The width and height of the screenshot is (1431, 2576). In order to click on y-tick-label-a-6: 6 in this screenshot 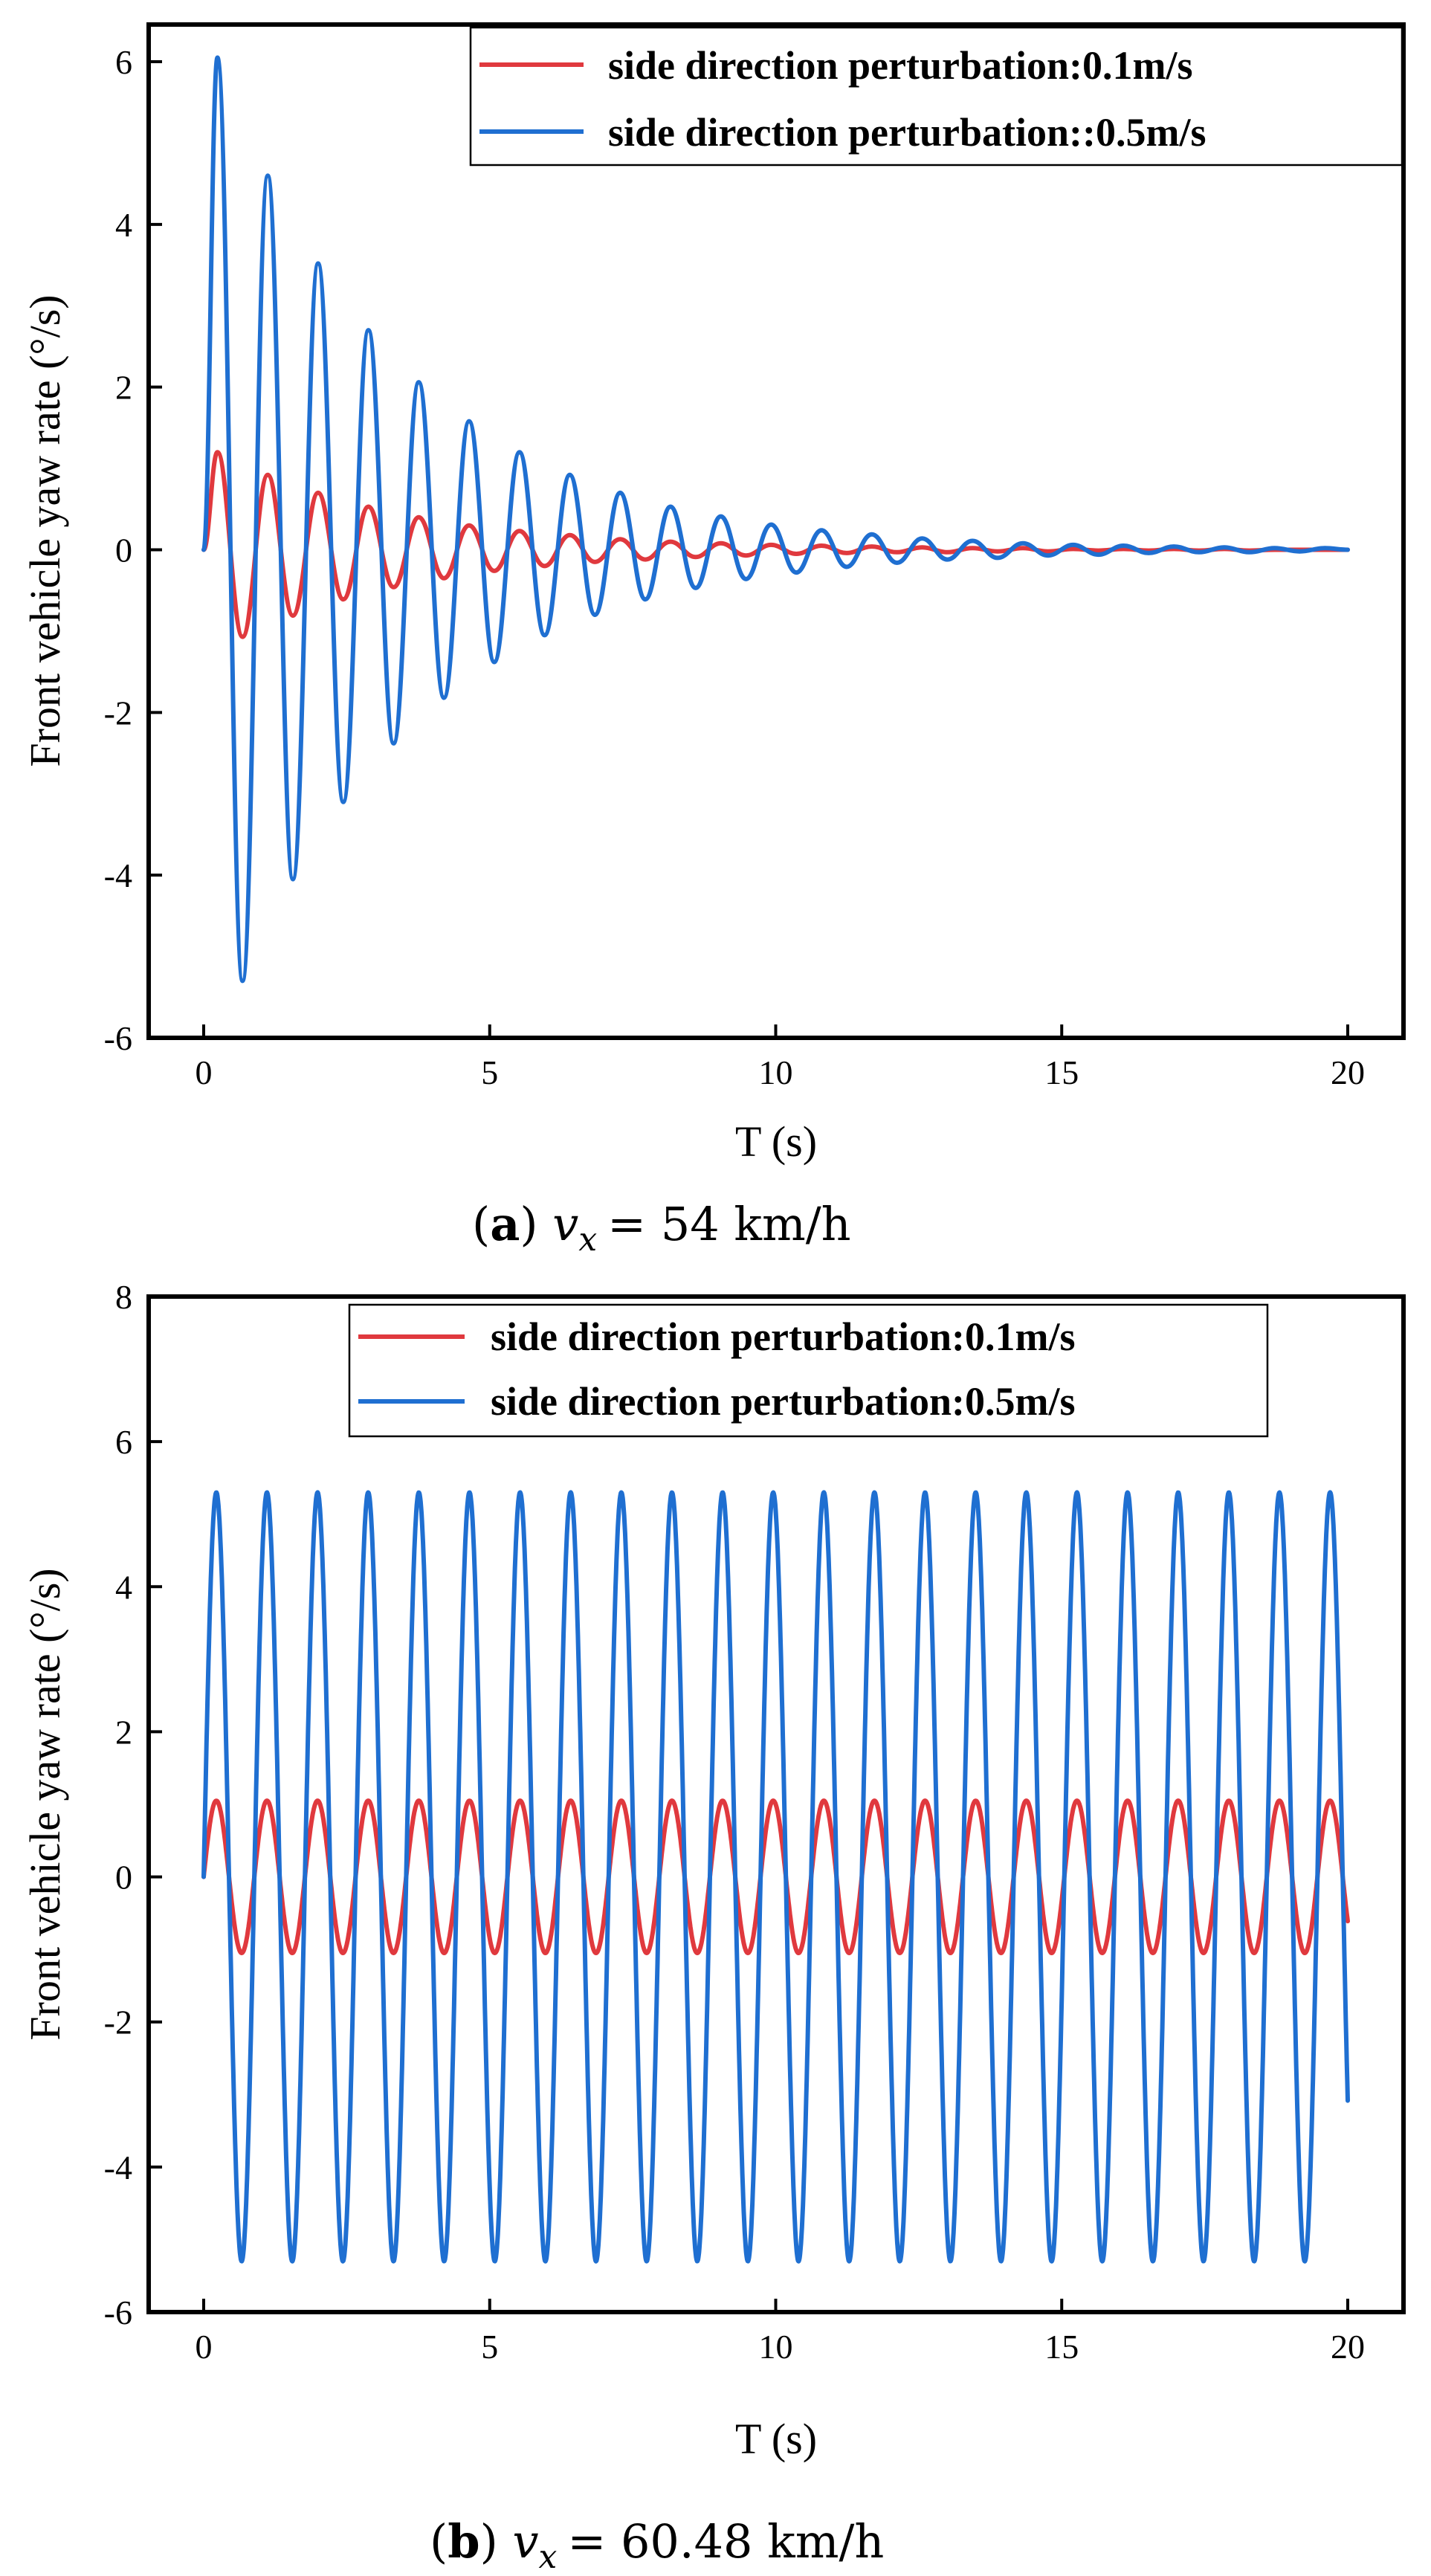, I will do `click(123, 62)`.